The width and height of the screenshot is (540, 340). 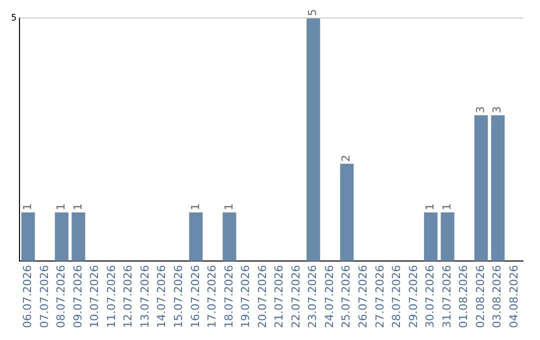 I want to click on x-tick-label: 18.07.2026, so click(x=229, y=296).